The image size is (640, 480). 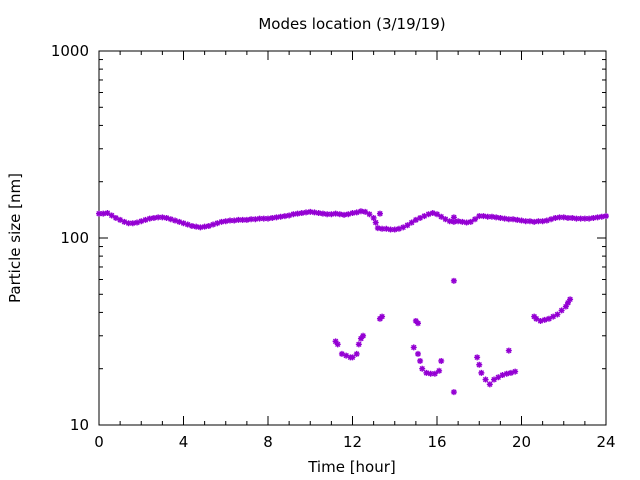 I want to click on y-tick-label: 100, so click(x=74, y=238).